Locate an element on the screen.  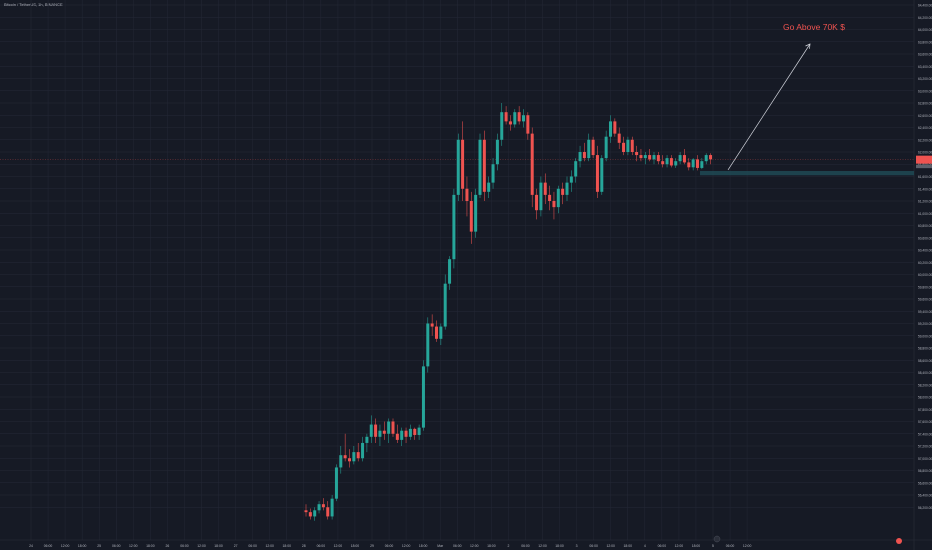
x-tick-label: 27 is located at coordinates (236, 546).